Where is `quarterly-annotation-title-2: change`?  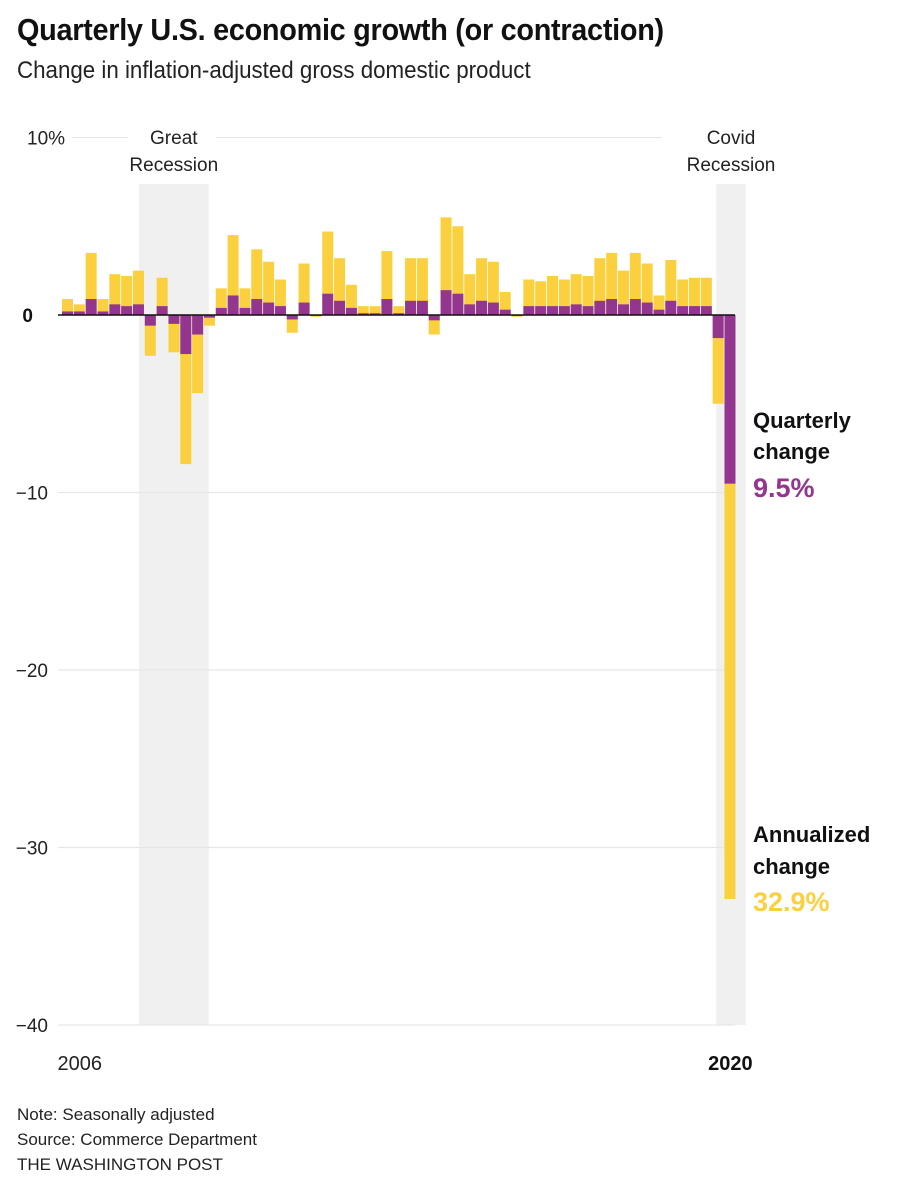 quarterly-annotation-title-2: change is located at coordinates (791, 451).